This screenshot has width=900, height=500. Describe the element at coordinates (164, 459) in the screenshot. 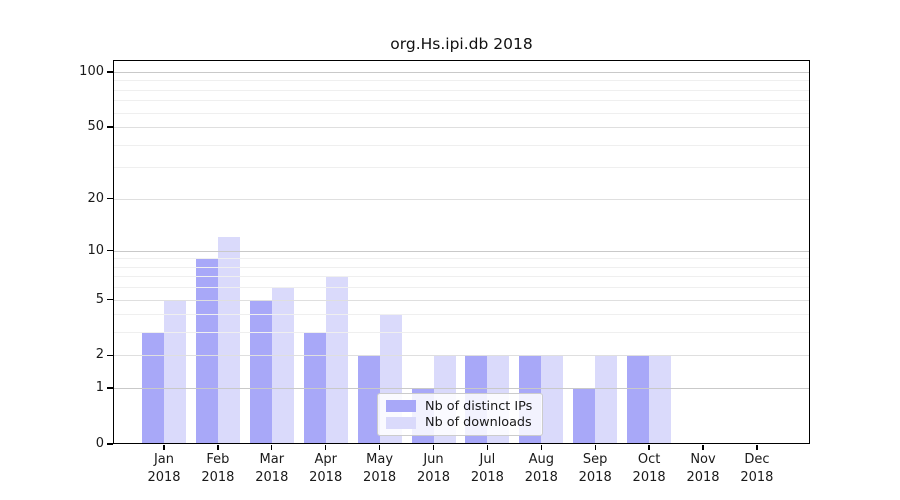

I see `month-label: Jan` at that location.